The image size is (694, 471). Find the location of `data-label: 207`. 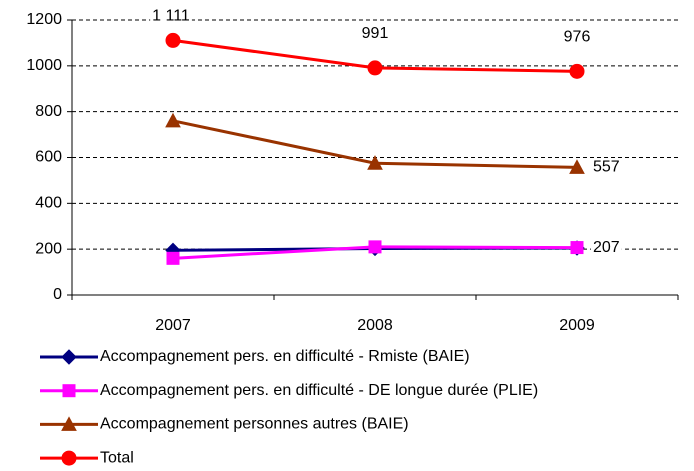

data-label: 207 is located at coordinates (606, 247).